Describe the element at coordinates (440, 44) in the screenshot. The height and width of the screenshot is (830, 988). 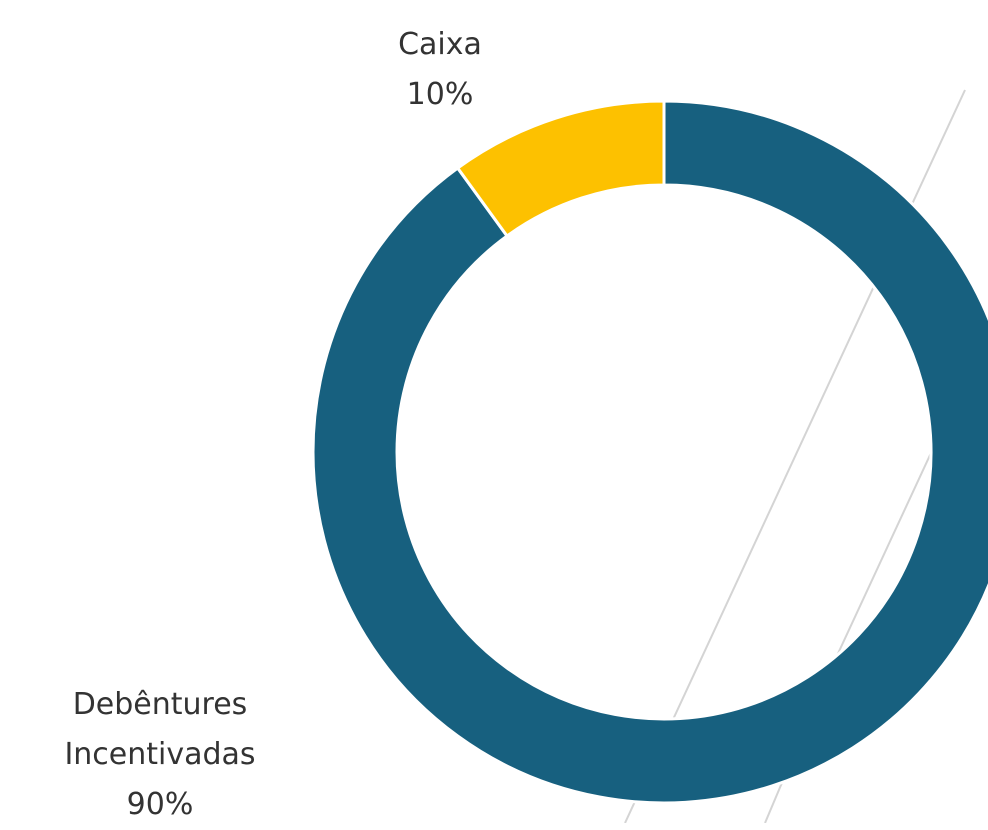
I see `category-label: Caixa` at that location.